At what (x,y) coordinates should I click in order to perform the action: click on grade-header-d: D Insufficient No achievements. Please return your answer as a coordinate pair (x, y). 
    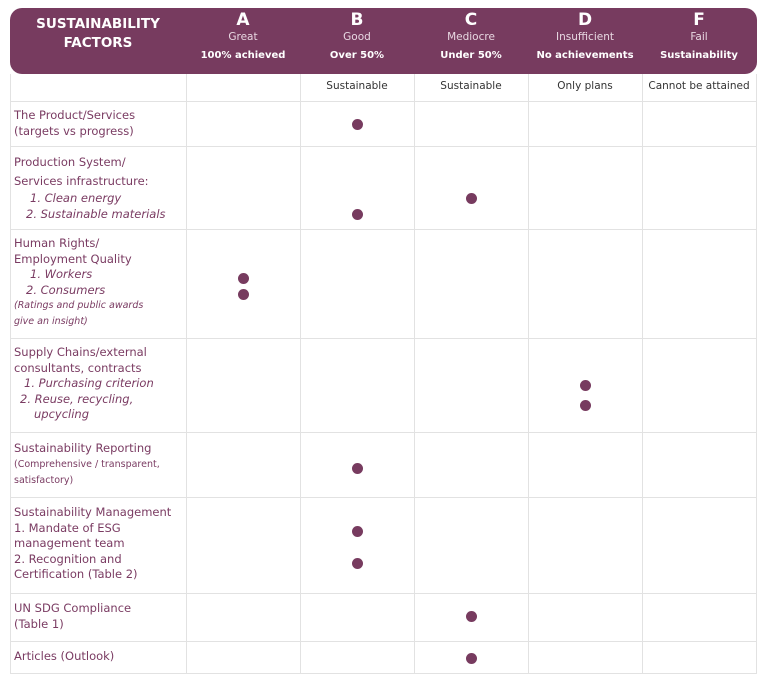
    Looking at the image, I should click on (585, 35).